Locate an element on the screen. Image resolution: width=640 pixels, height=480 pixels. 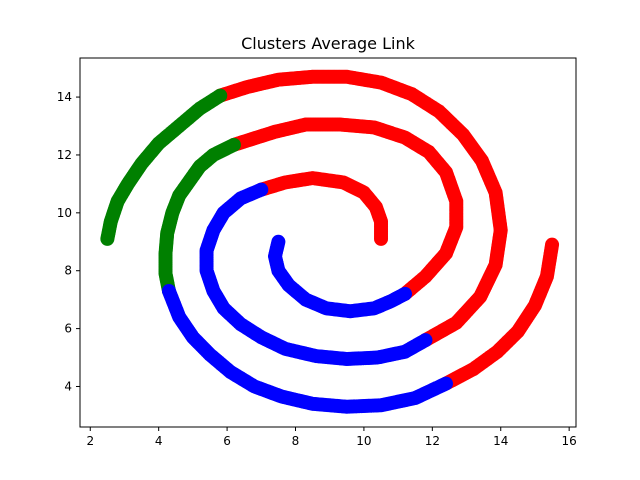
y-tick-label: 6 is located at coordinates (68, 329).